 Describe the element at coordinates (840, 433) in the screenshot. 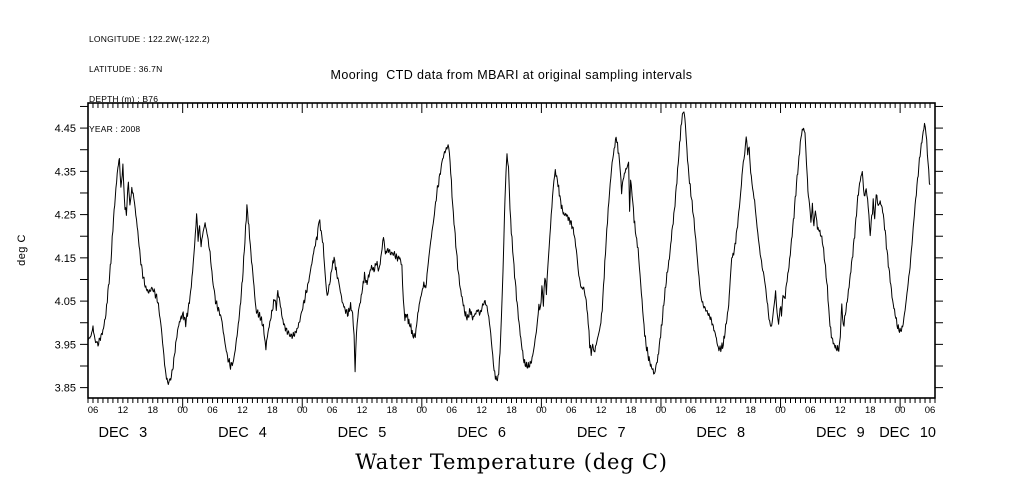

I see `x-date-label: DEC 9` at that location.